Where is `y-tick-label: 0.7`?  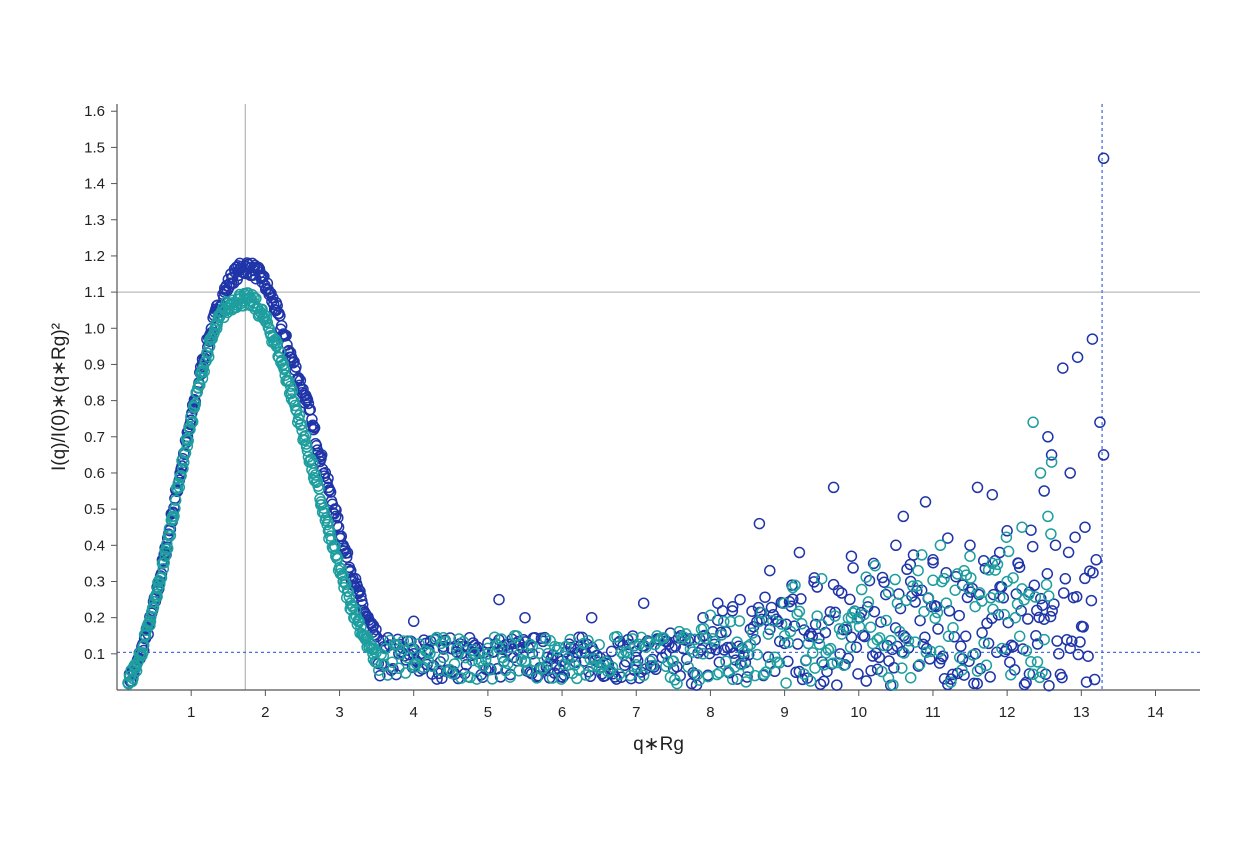
y-tick-label: 0.7 is located at coordinates (94, 437).